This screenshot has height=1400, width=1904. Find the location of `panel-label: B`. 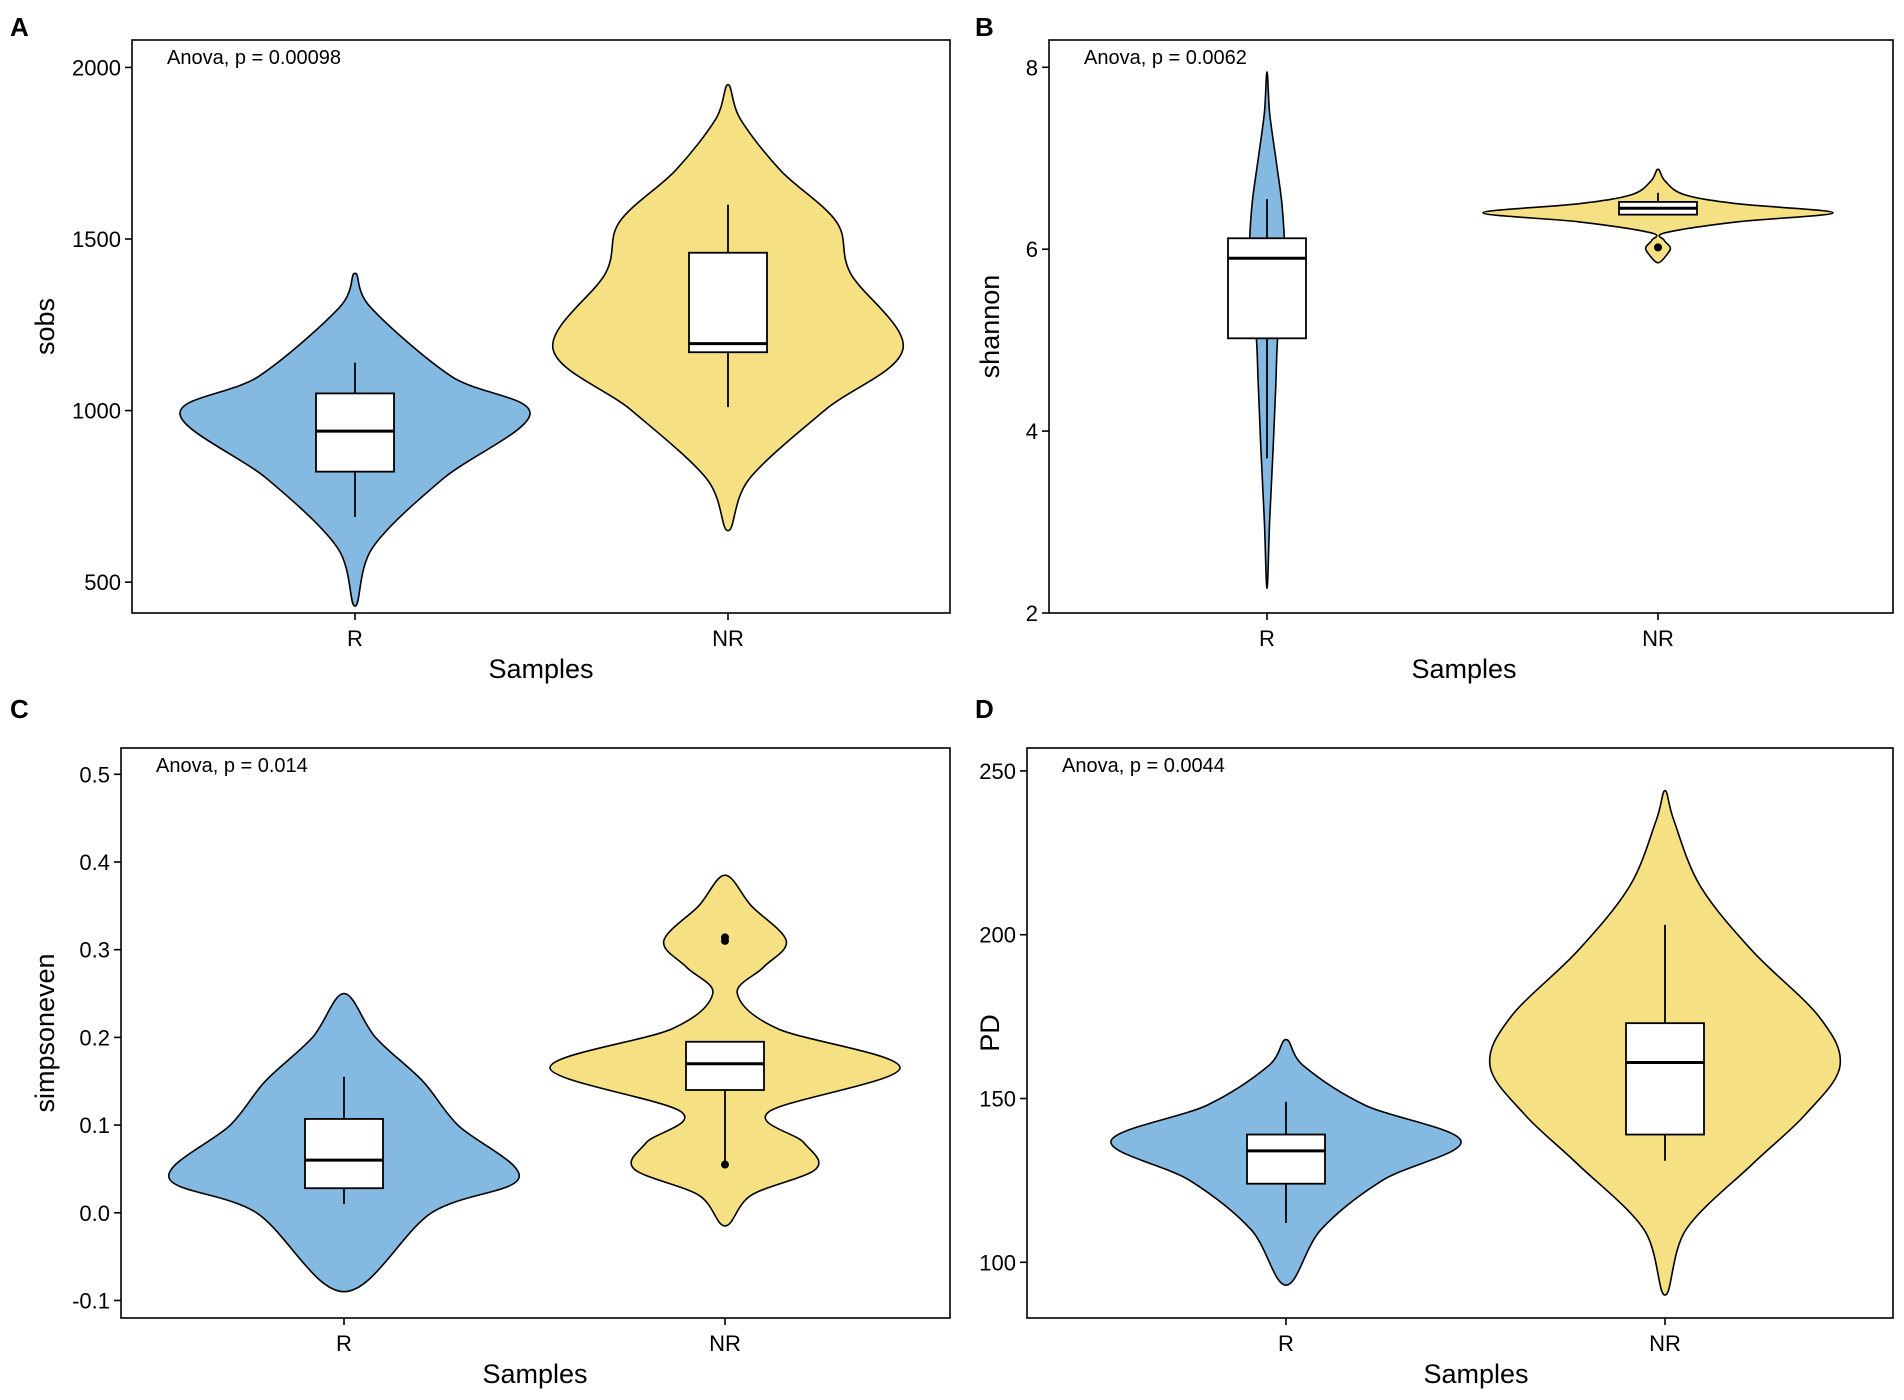

panel-label: B is located at coordinates (984, 27).